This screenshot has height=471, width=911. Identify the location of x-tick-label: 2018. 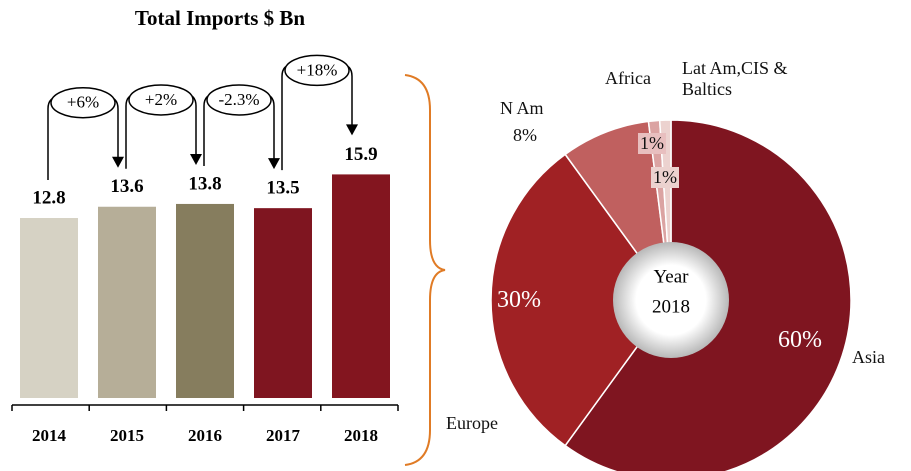
(361, 435).